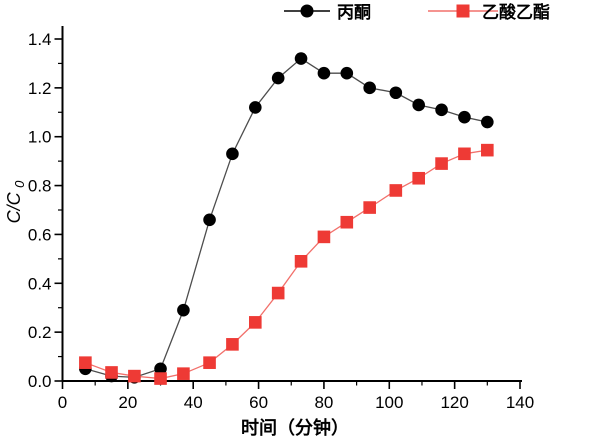  I want to click on x-tick-label: 60, so click(258, 402).